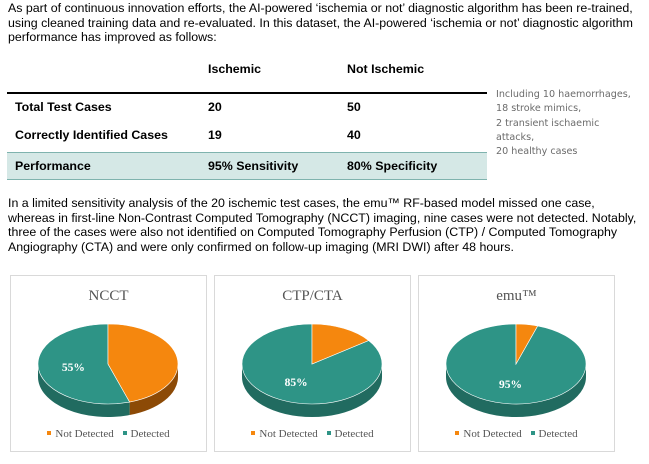 This screenshot has width=649, height=464. Describe the element at coordinates (53, 166) in the screenshot. I see `row-label: Performance` at that location.